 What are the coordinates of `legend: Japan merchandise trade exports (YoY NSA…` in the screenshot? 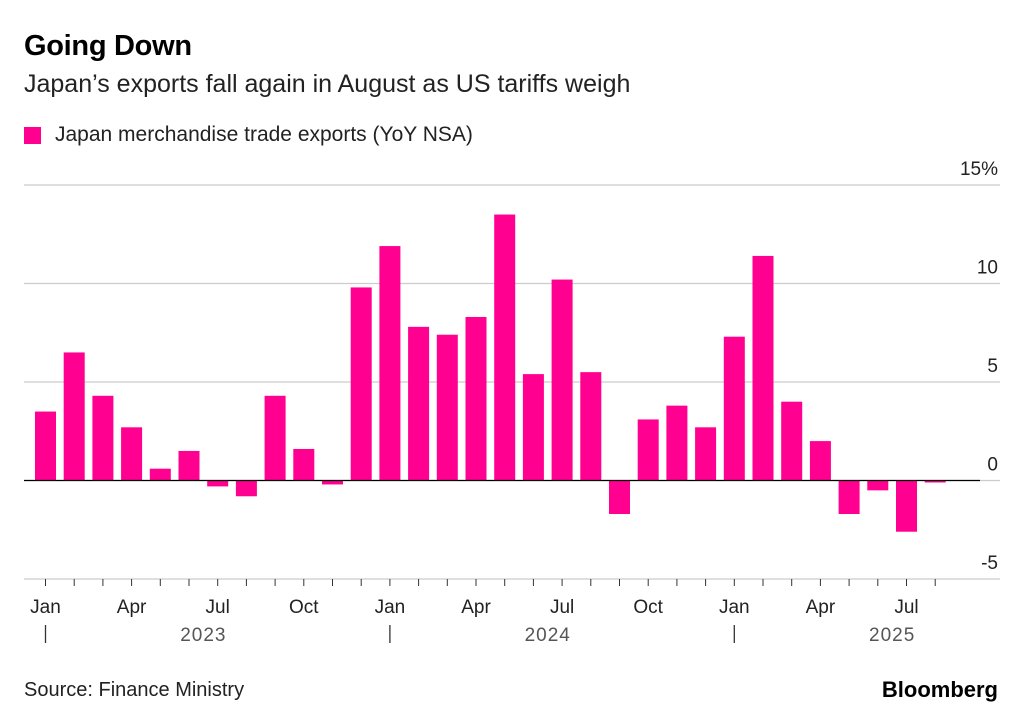 It's located at (248, 135).